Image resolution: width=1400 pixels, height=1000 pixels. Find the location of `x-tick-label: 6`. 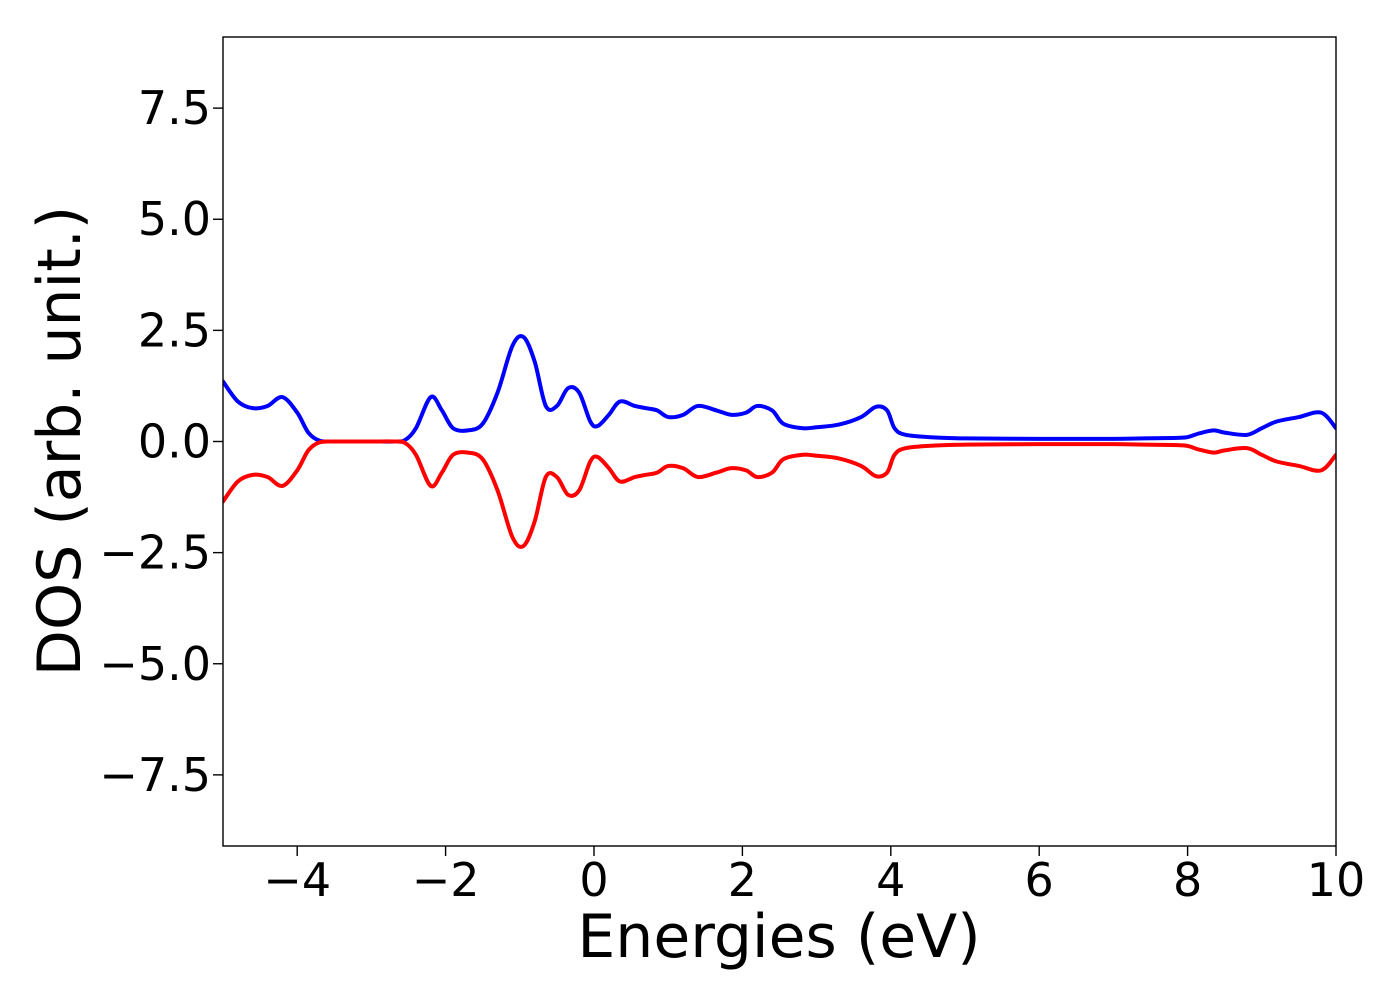

x-tick-label: 6 is located at coordinates (1039, 880).